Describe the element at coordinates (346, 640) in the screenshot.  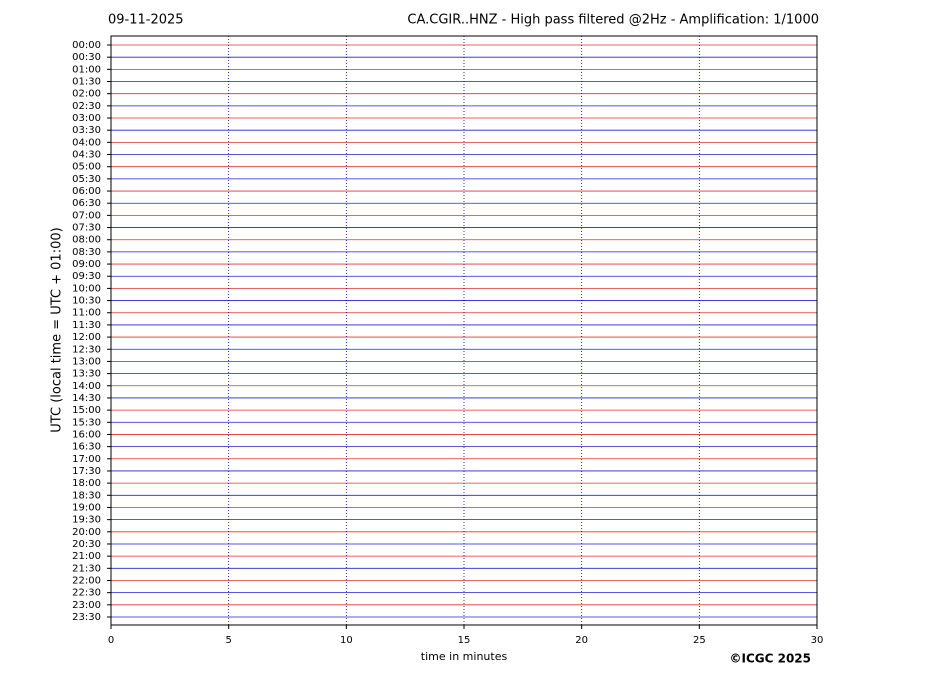
I see `x-tick-label: 10` at that location.